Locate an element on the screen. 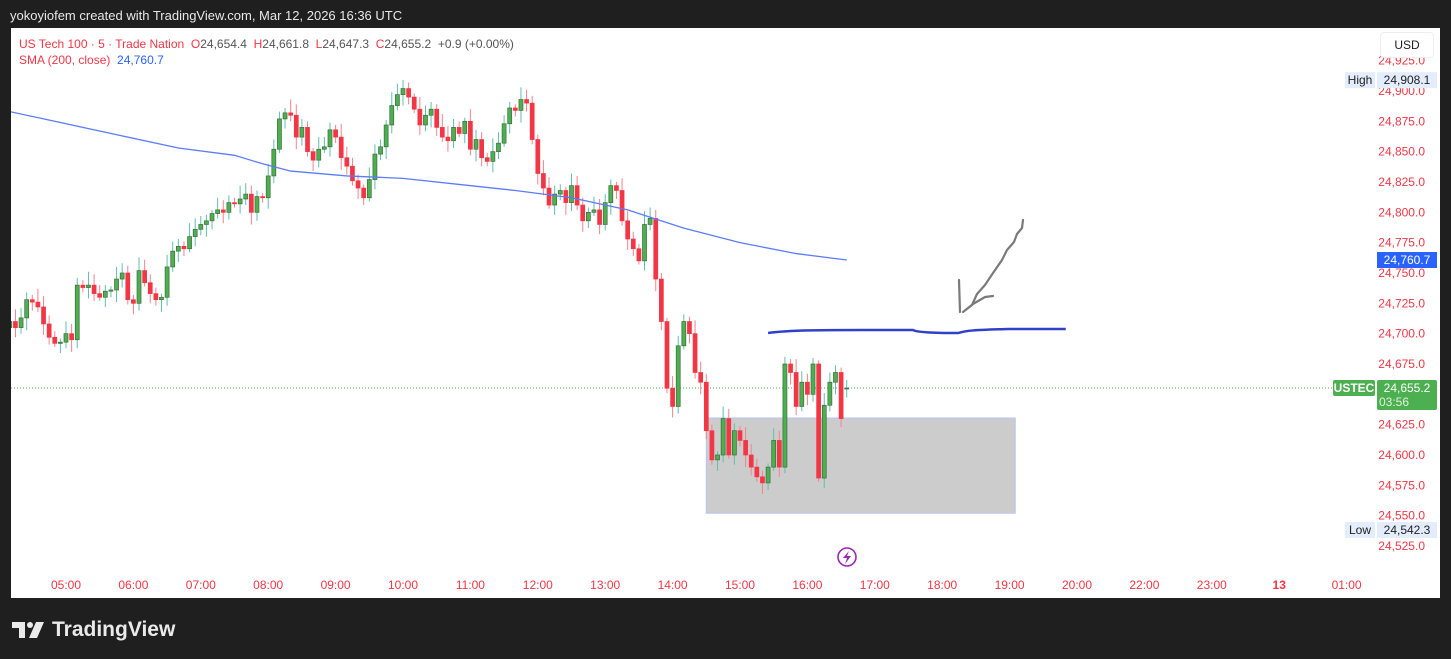 The height and width of the screenshot is (659, 1451). drawn-horizontal-line is located at coordinates (916, 331).